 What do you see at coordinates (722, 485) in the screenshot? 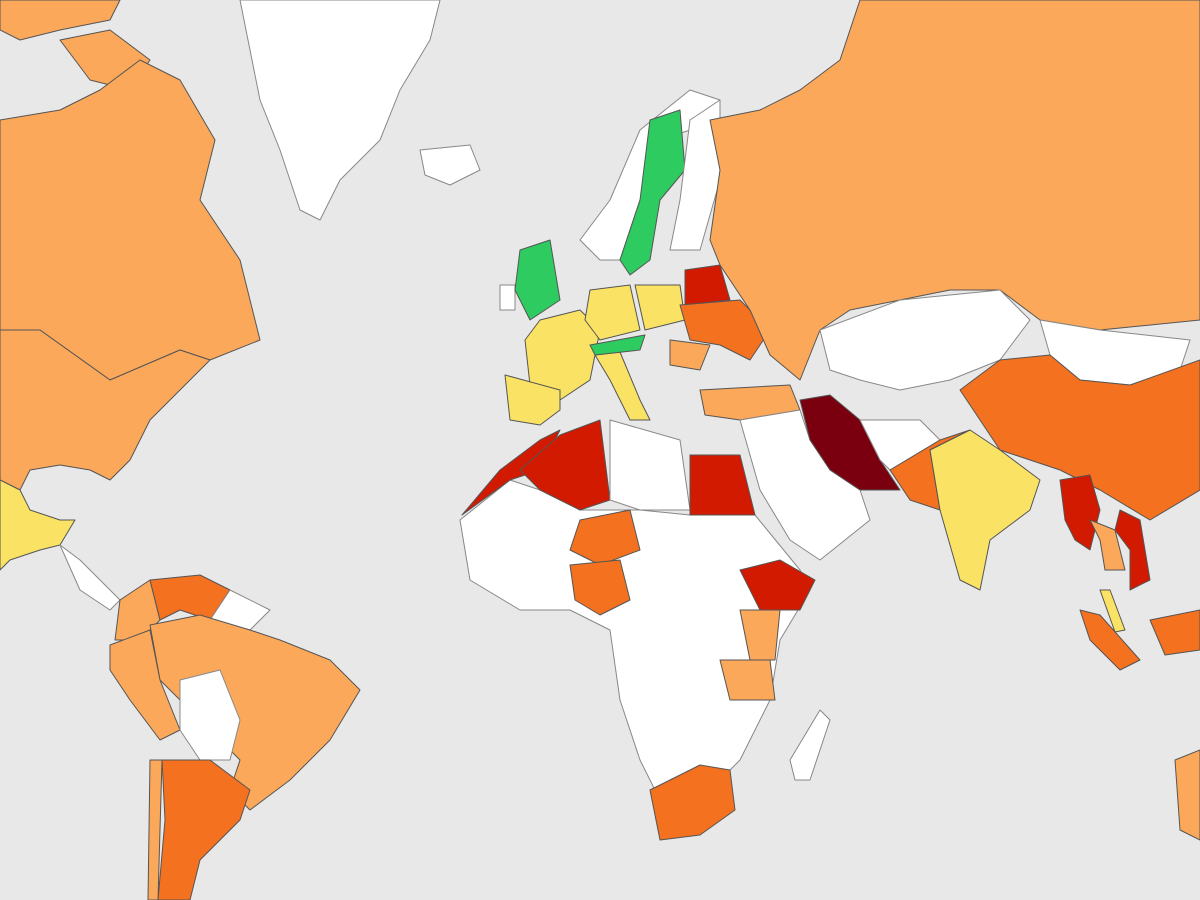
I see `egypt` at bounding box center [722, 485].